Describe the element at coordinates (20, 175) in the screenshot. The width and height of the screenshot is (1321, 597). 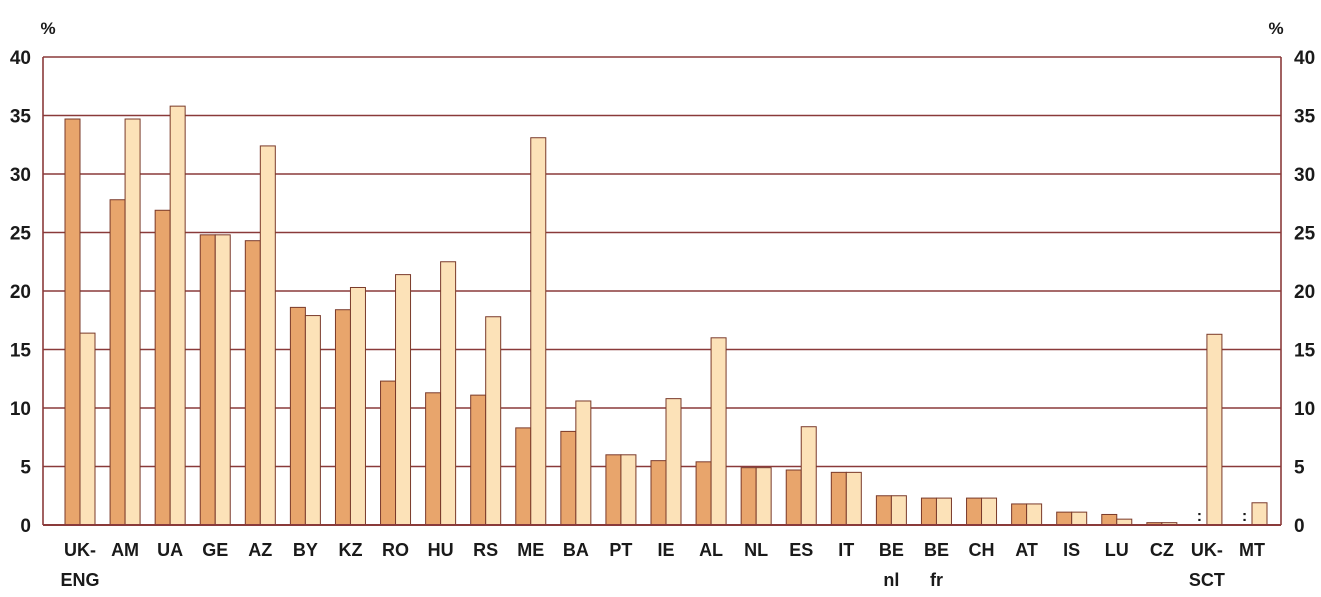
I see `y-tick-label-left: 30` at that location.